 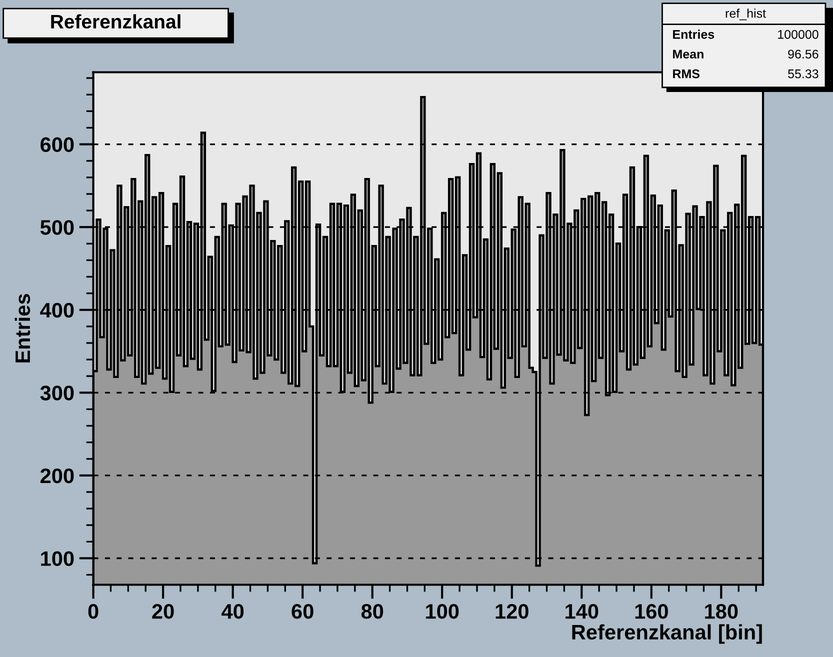 What do you see at coordinates (667, 634) in the screenshot?
I see `x-axis-title: Referenzkanal [bin]` at bounding box center [667, 634].